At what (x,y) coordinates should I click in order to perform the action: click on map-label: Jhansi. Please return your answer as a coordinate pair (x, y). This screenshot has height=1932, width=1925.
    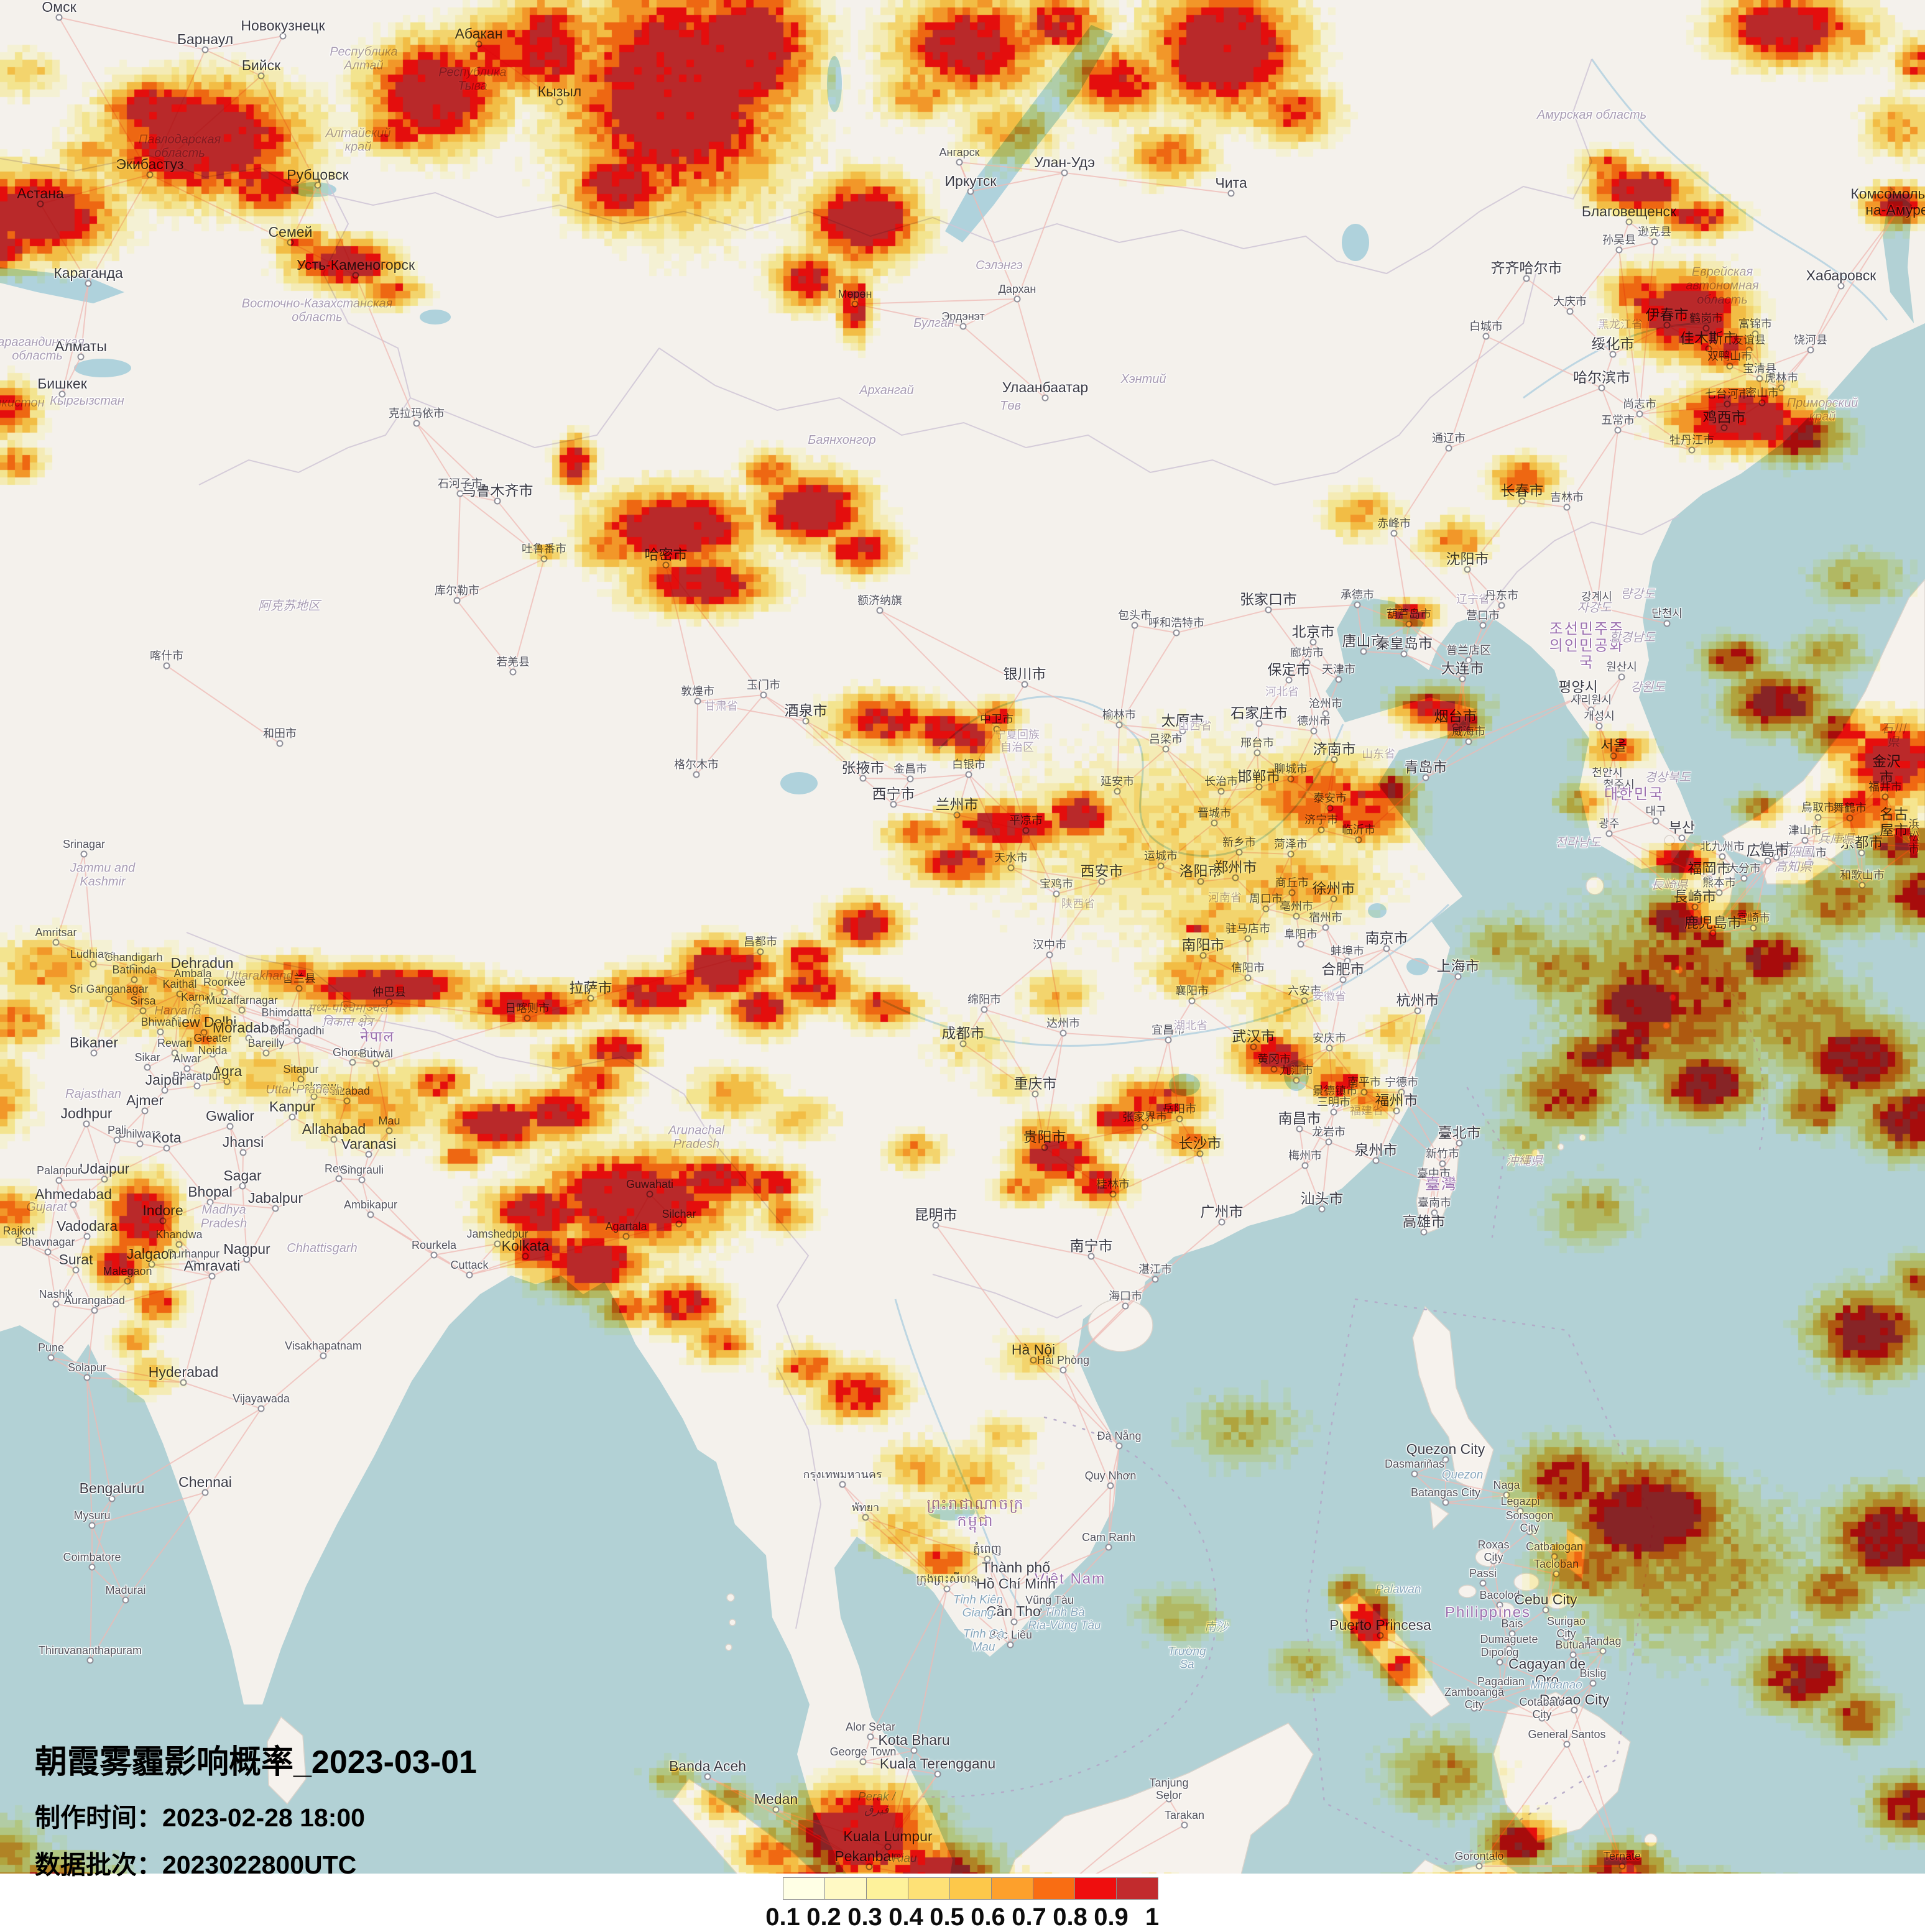
    Looking at the image, I should click on (243, 1142).